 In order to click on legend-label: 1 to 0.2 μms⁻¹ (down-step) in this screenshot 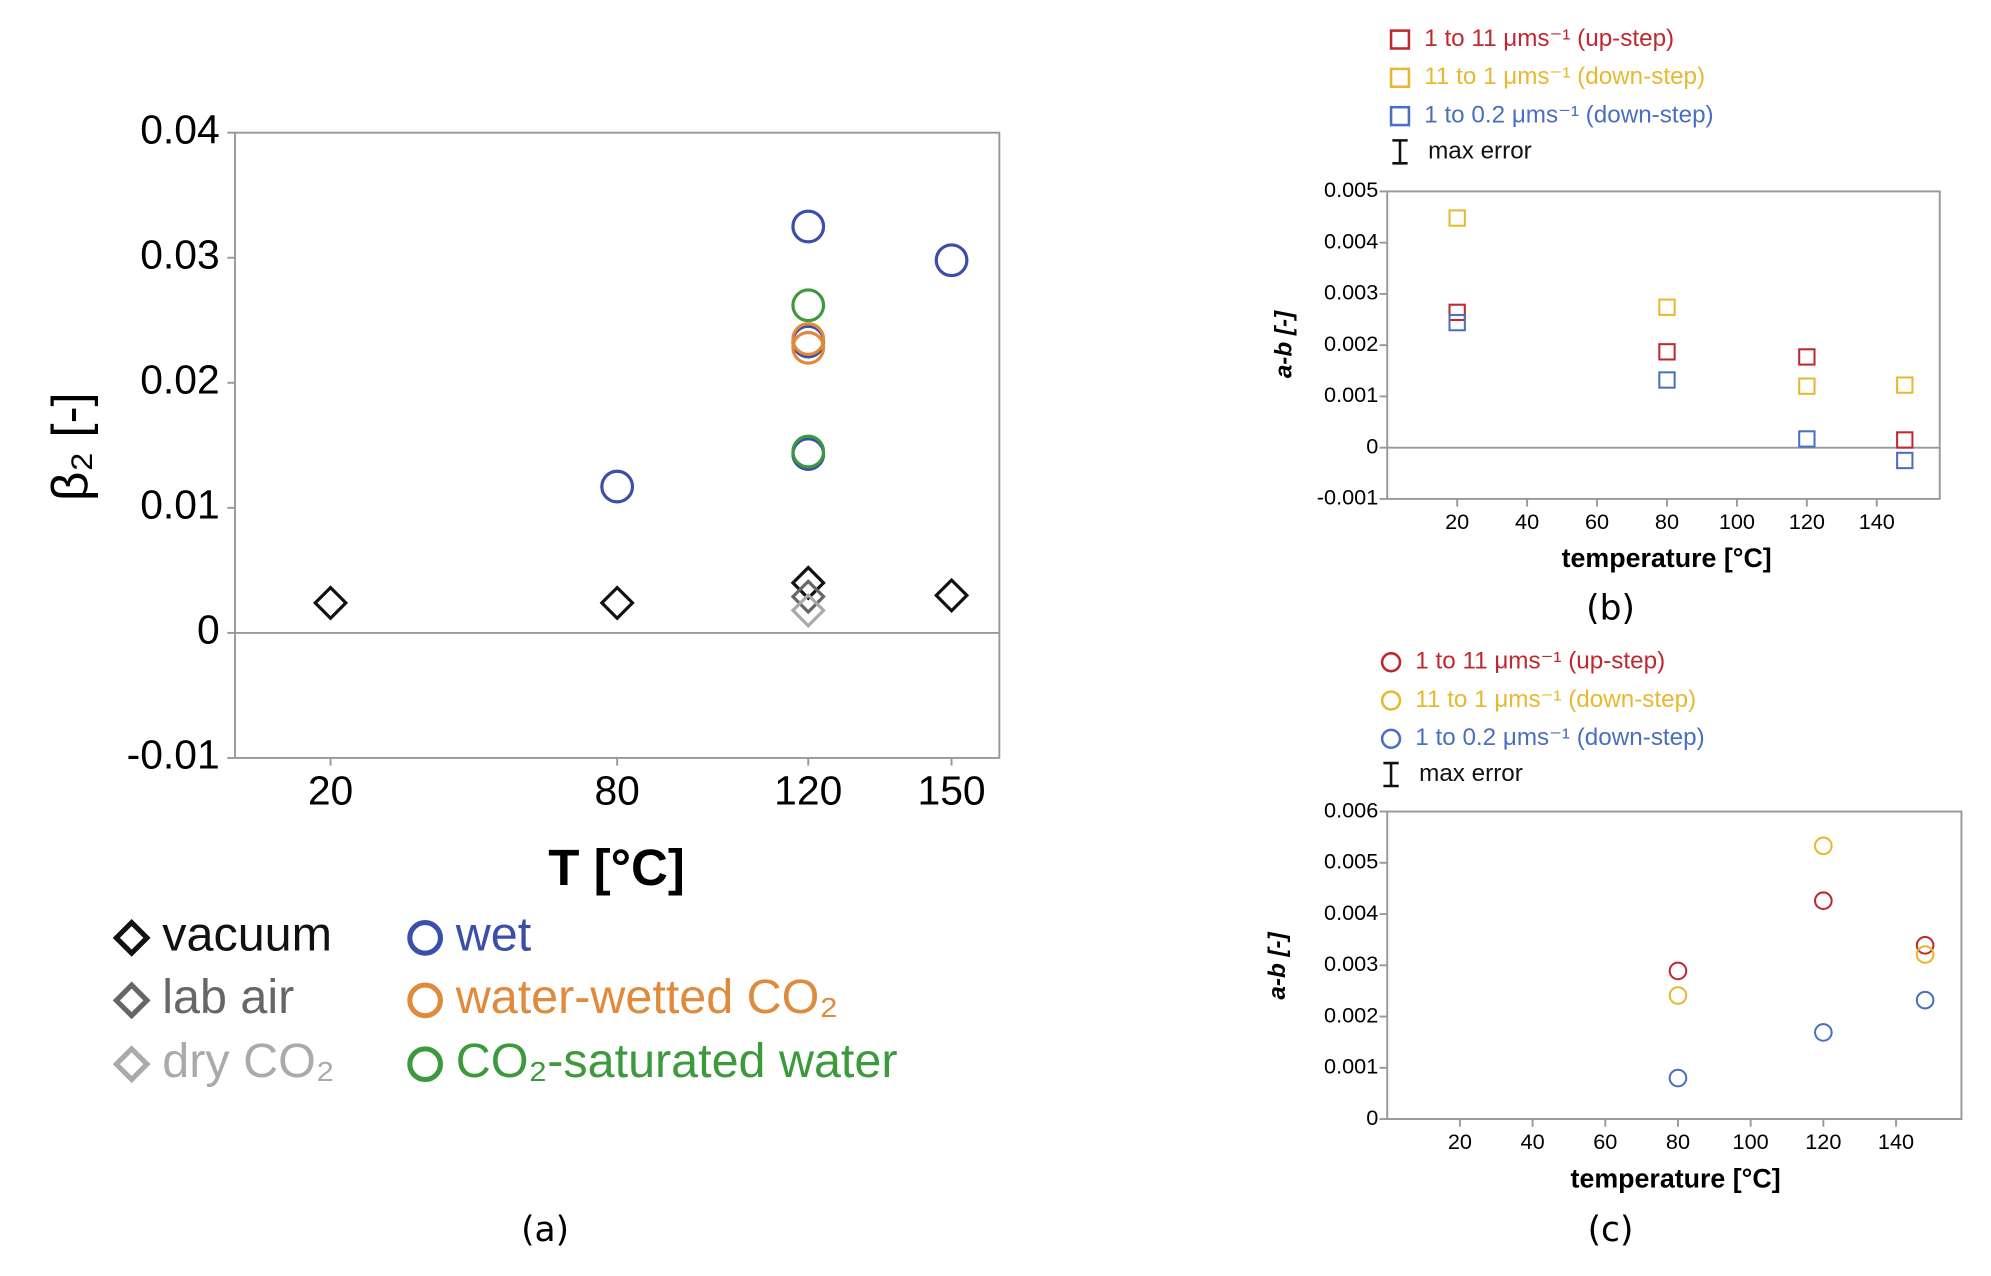, I will do `click(1568, 115)`.